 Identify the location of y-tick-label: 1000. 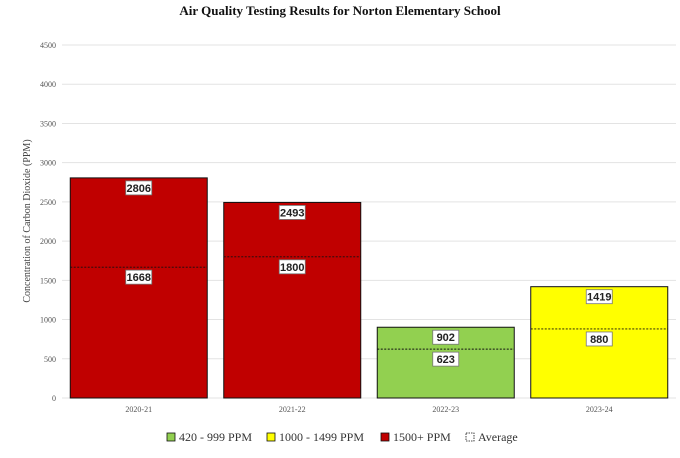
(48, 320).